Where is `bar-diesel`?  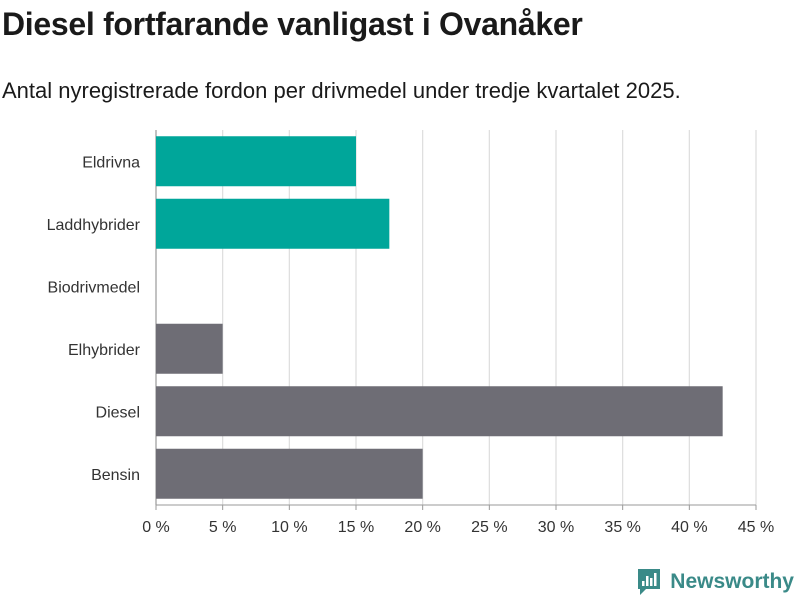 bar-diesel is located at coordinates (439, 411).